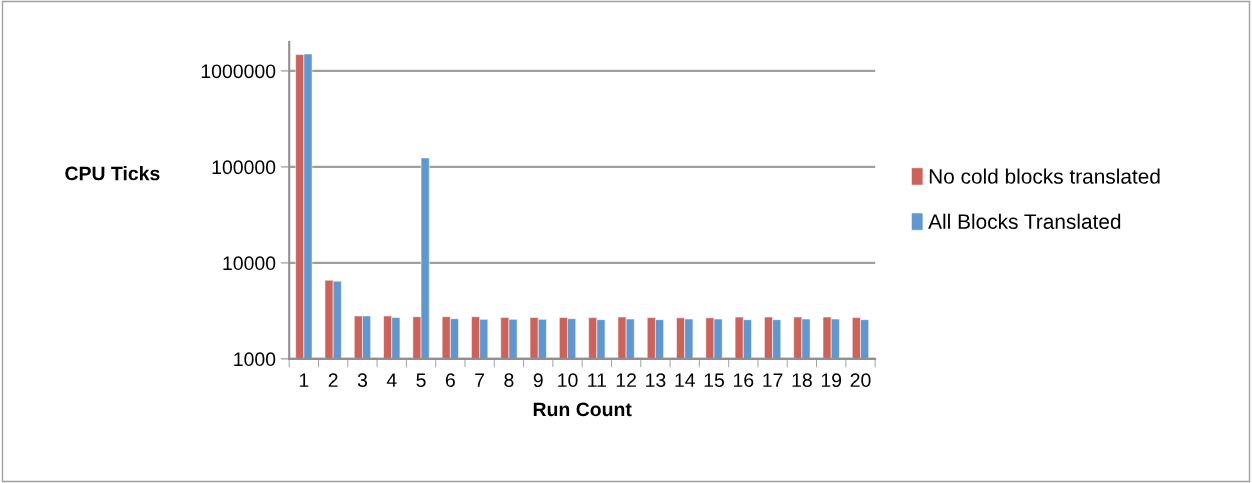 The width and height of the screenshot is (1252, 483). What do you see at coordinates (1044, 176) in the screenshot?
I see `legend-label: No cold blocks translated` at bounding box center [1044, 176].